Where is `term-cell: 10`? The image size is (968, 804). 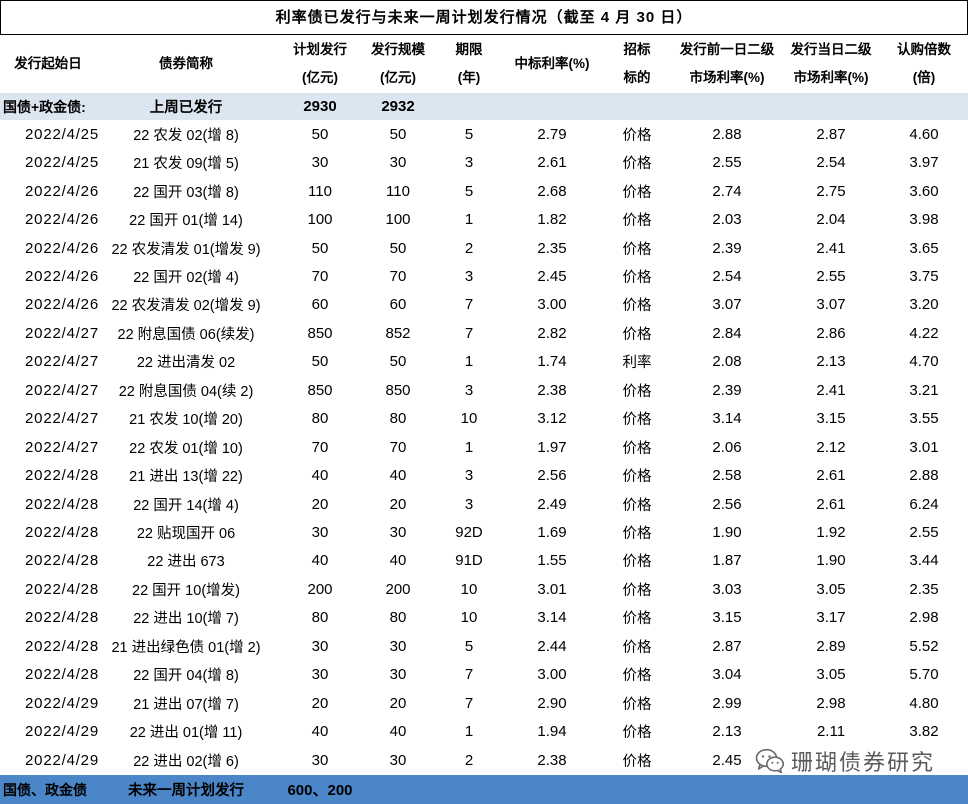
term-cell: 10 is located at coordinates (469, 419).